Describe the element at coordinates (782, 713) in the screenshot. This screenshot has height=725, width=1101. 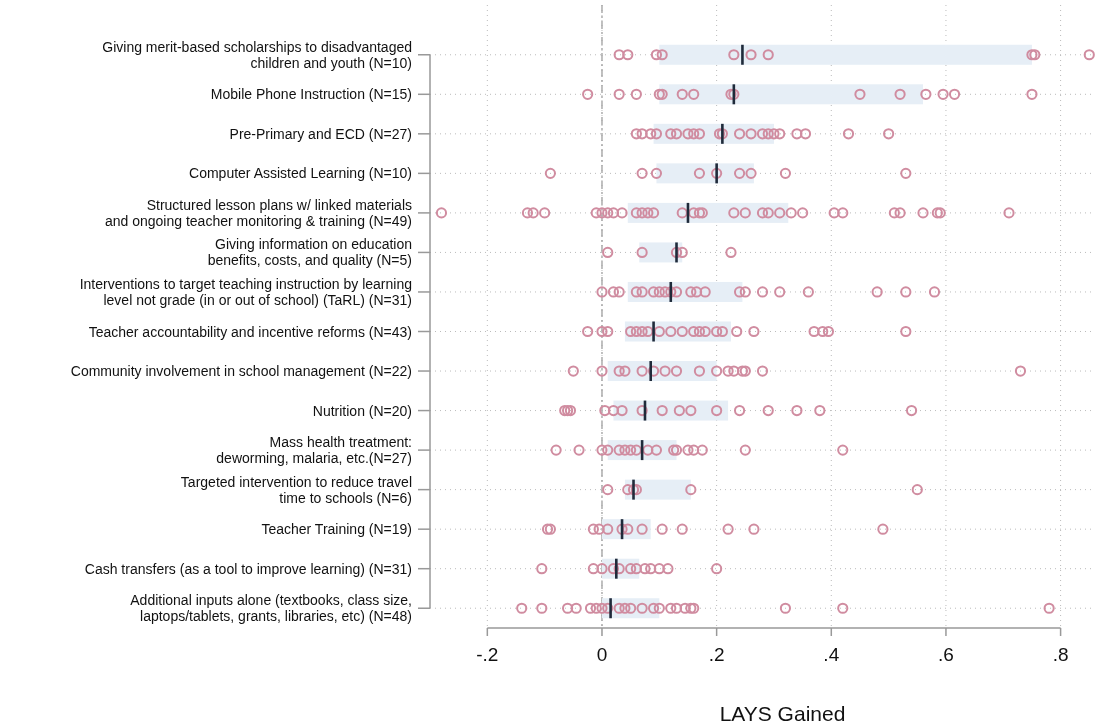
I see `x-axis-title: LAYS Gained` at that location.